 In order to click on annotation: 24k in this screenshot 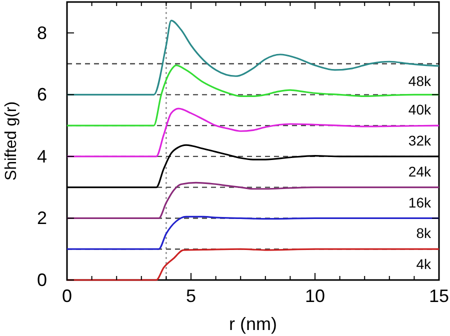, I will do `click(420, 171)`.